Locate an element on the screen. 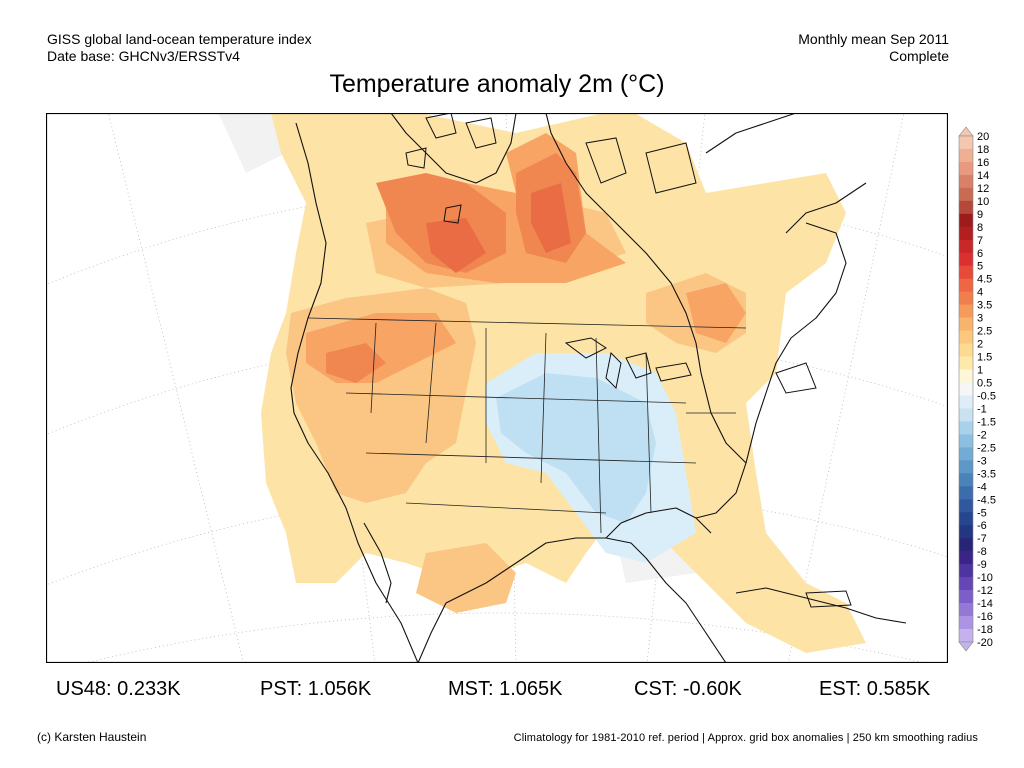 The height and width of the screenshot is (768, 1024). colorbar-tick-label: 20 is located at coordinates (983, 137).